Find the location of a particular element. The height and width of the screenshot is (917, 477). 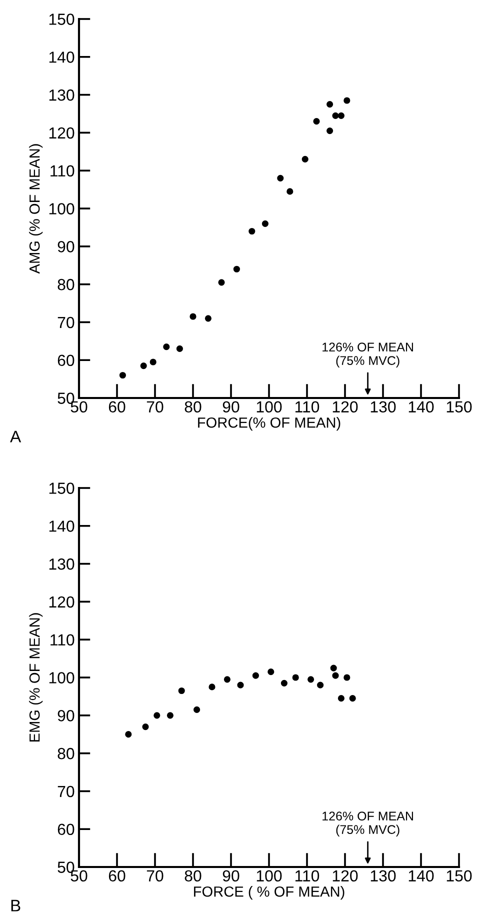

text: A is located at coordinates (16, 436).